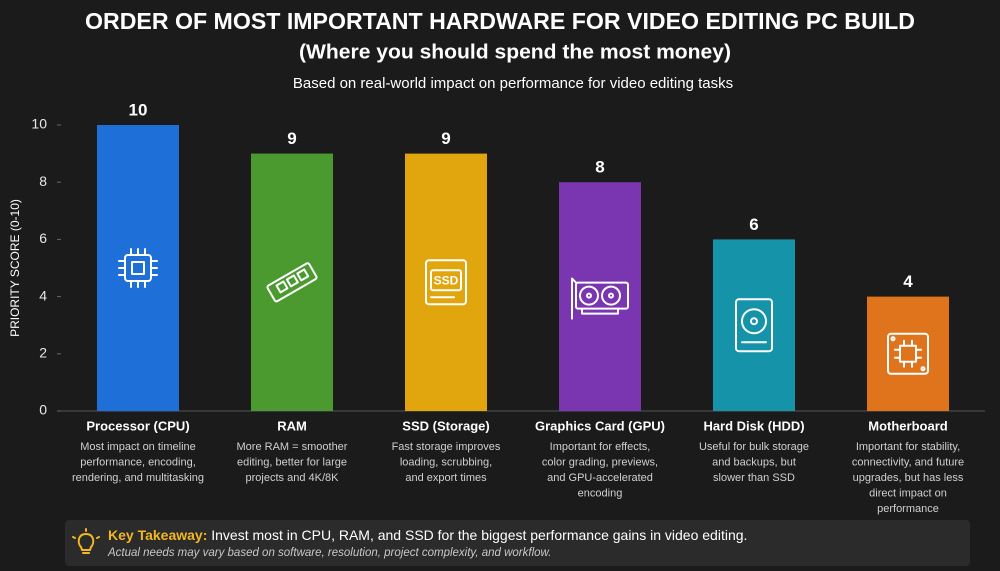 This screenshot has height=571, width=1000. Describe the element at coordinates (600, 447) in the screenshot. I see `category-description: Important for effects,` at that location.